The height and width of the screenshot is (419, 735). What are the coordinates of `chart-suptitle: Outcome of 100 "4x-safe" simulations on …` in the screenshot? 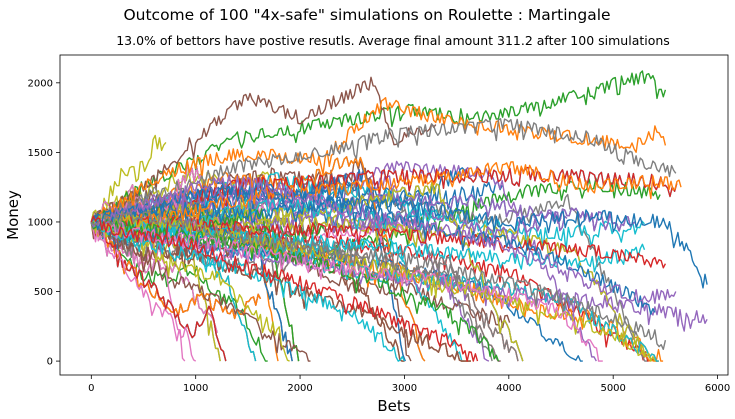 It's located at (366, 15).